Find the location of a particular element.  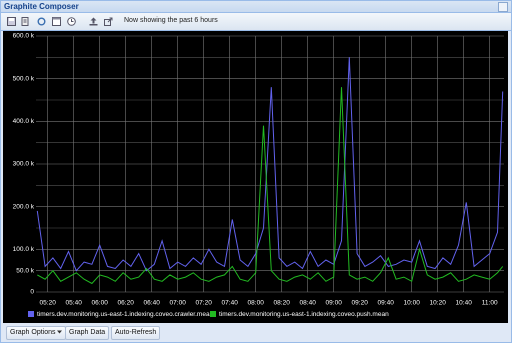

y-tick-label: 200.0 k is located at coordinates (24, 206).